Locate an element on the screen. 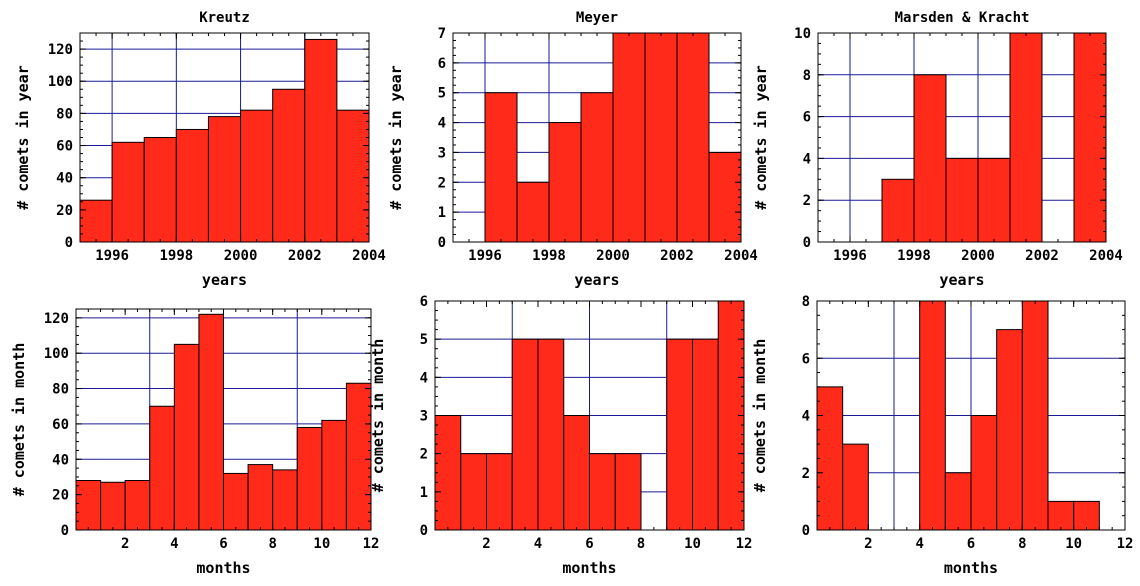  x-tick-label: 2000 is located at coordinates (978, 256).